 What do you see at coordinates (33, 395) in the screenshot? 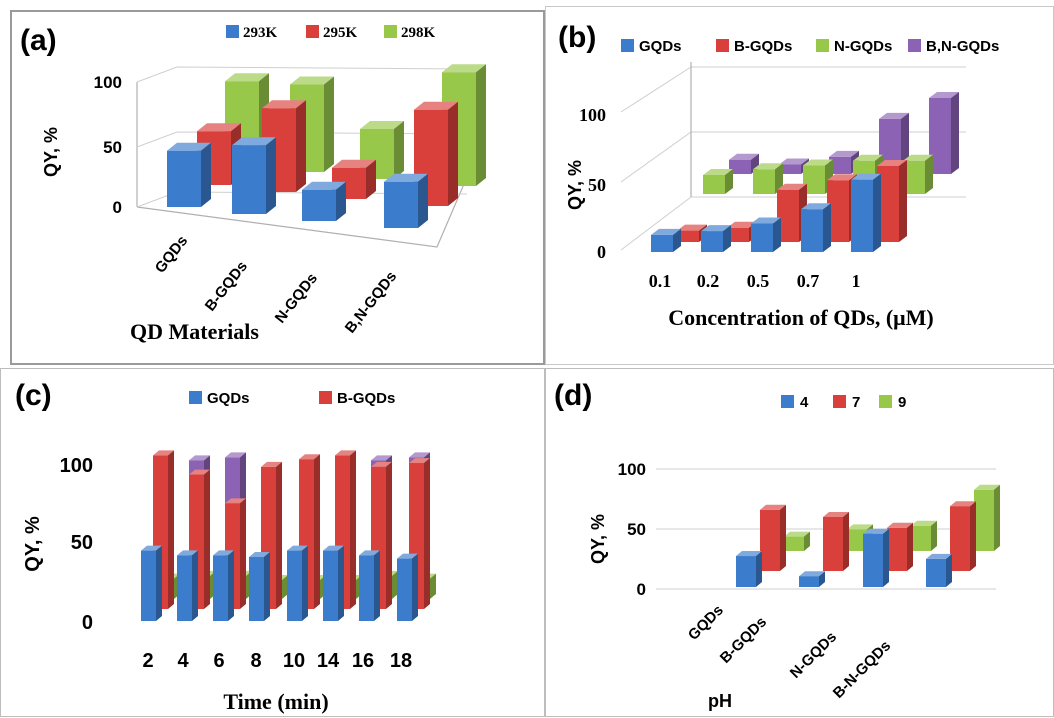
I see `panel-label: (c)` at bounding box center [33, 395].